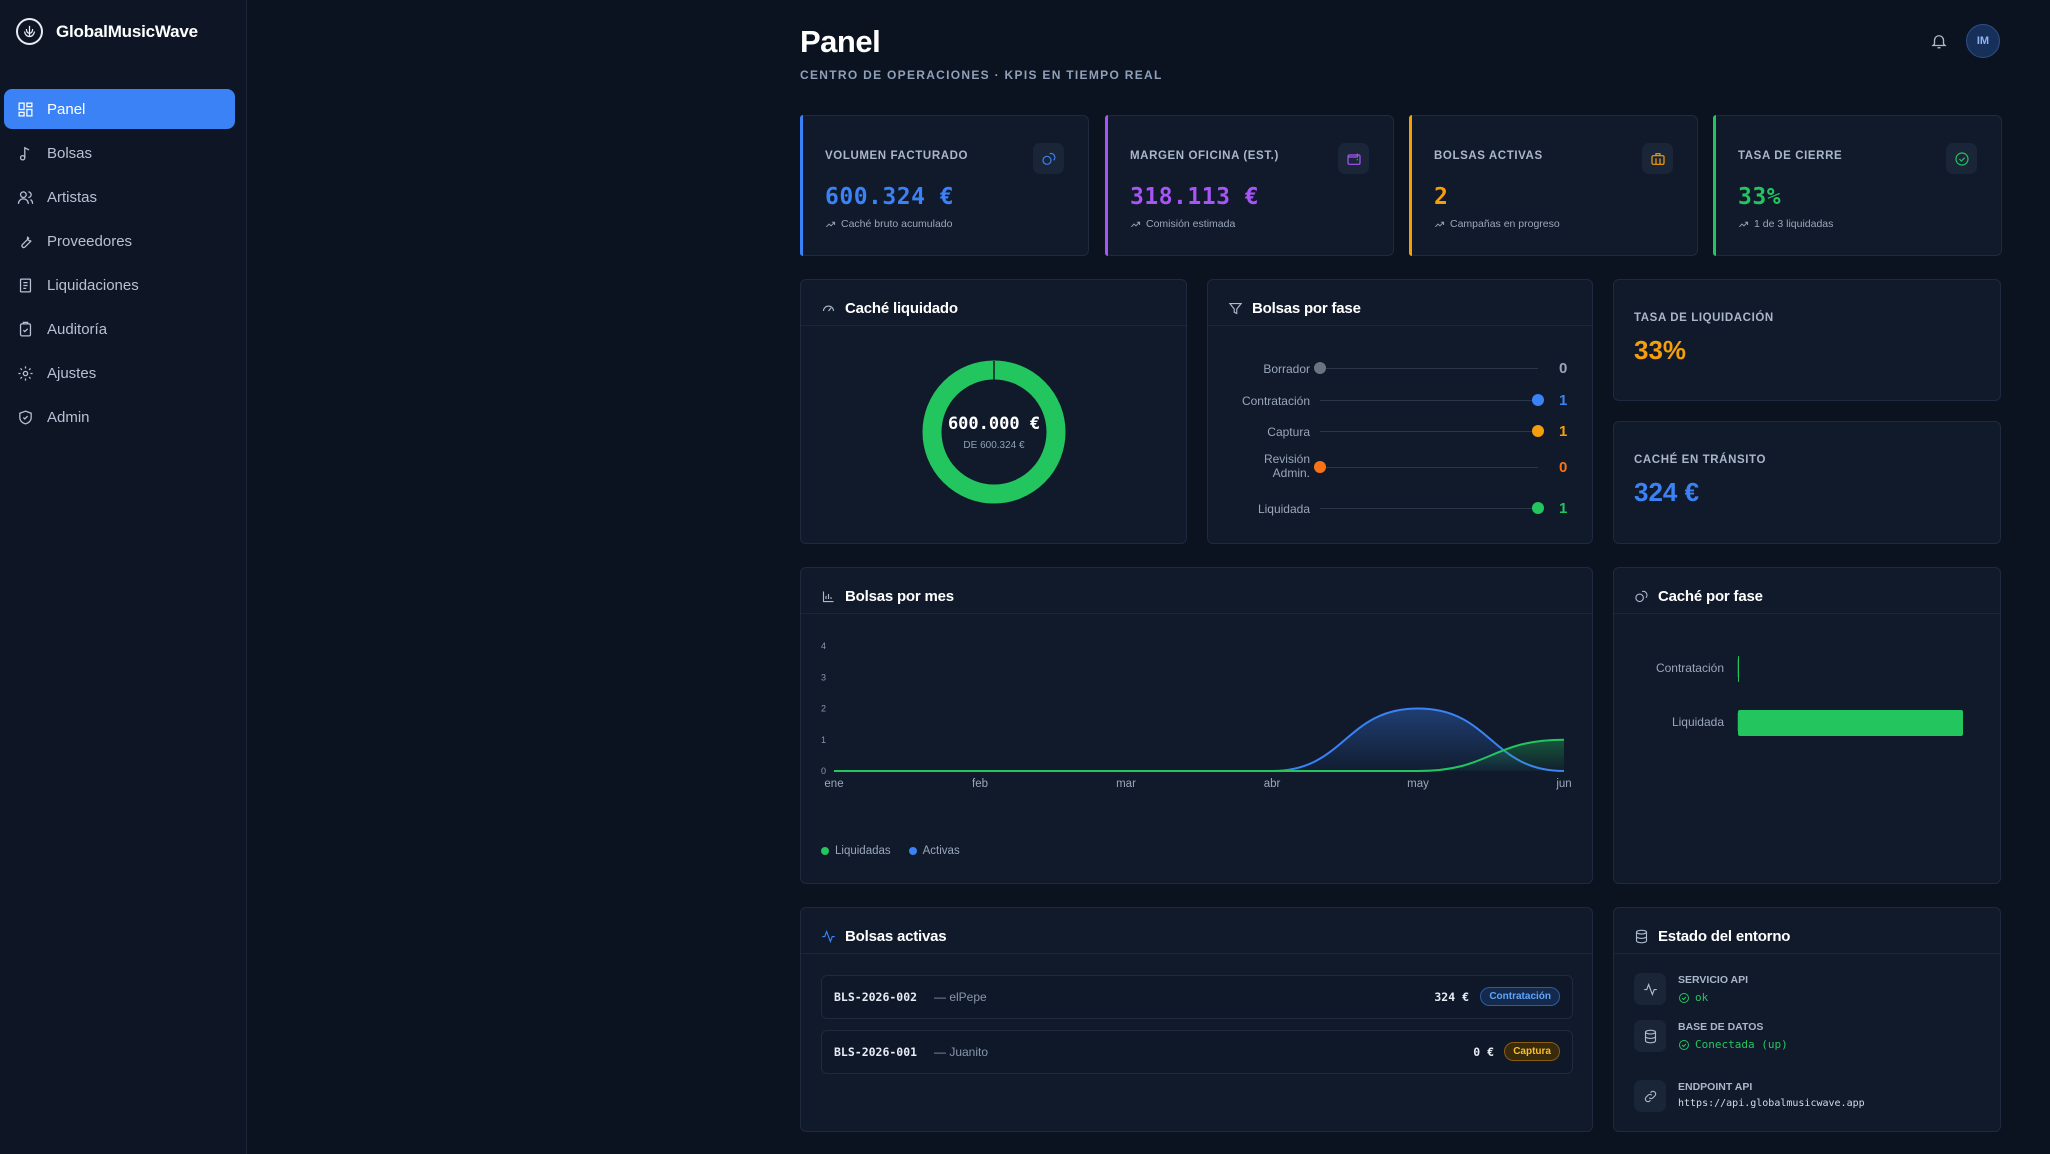  Describe the element at coordinates (897, 156) in the screenshot. I see `kpi-label: VOLUMEN FACTURADO` at that location.